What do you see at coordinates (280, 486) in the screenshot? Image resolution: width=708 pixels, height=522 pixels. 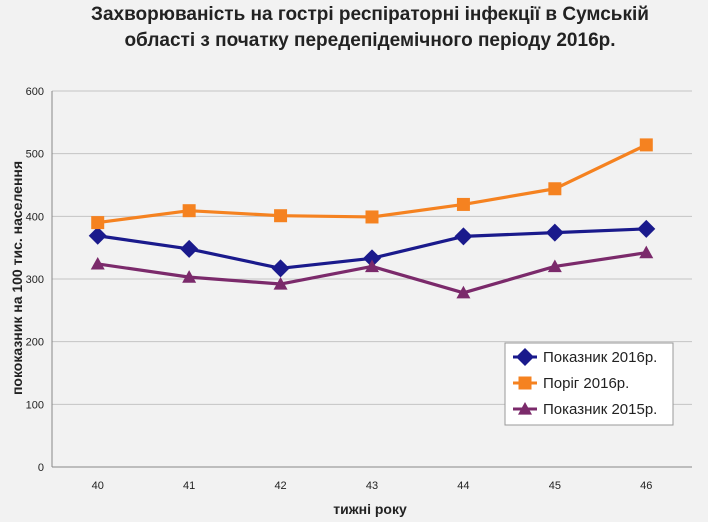 I see `x-tick-label: 42` at bounding box center [280, 486].